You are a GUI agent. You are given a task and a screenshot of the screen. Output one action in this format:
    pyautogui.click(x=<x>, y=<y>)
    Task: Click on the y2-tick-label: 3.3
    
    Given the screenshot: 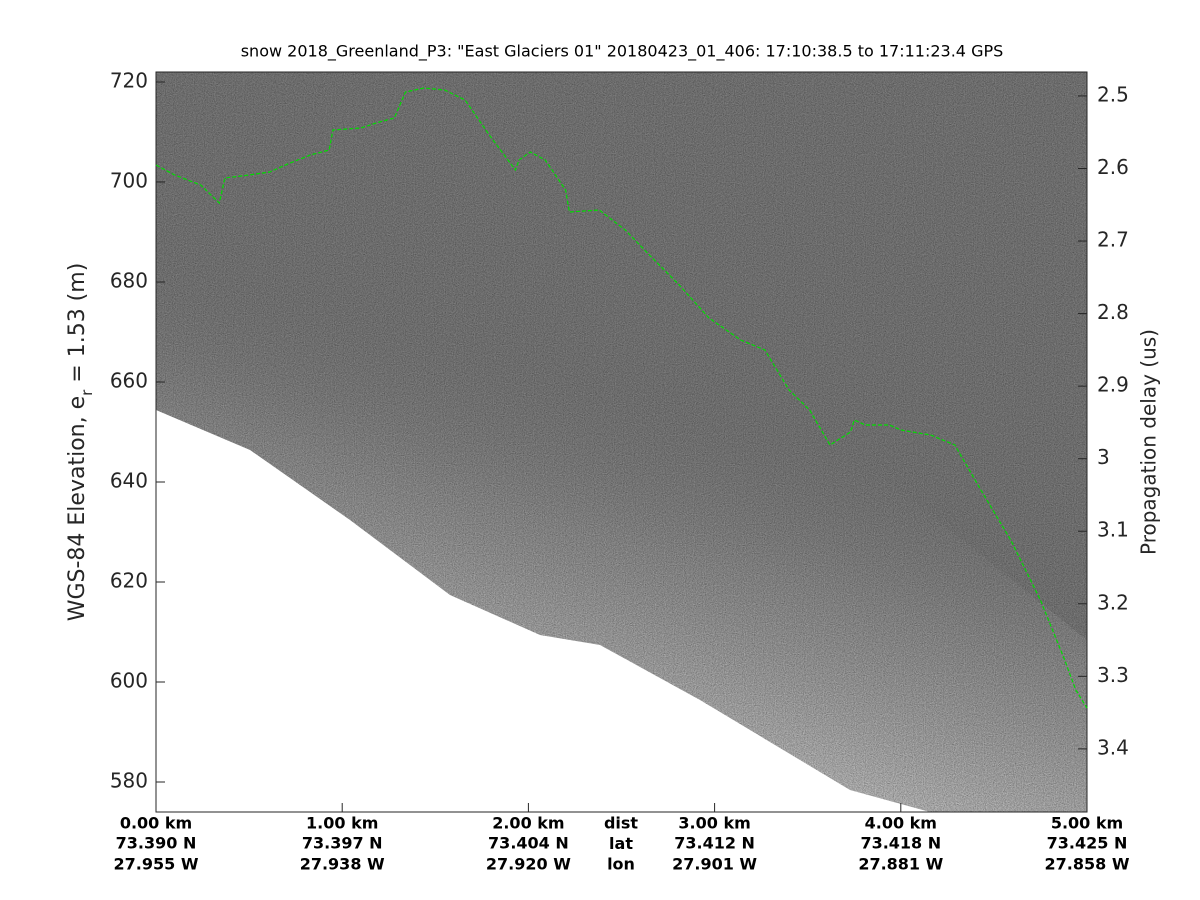 What is the action you would take?
    pyautogui.click(x=1113, y=675)
    